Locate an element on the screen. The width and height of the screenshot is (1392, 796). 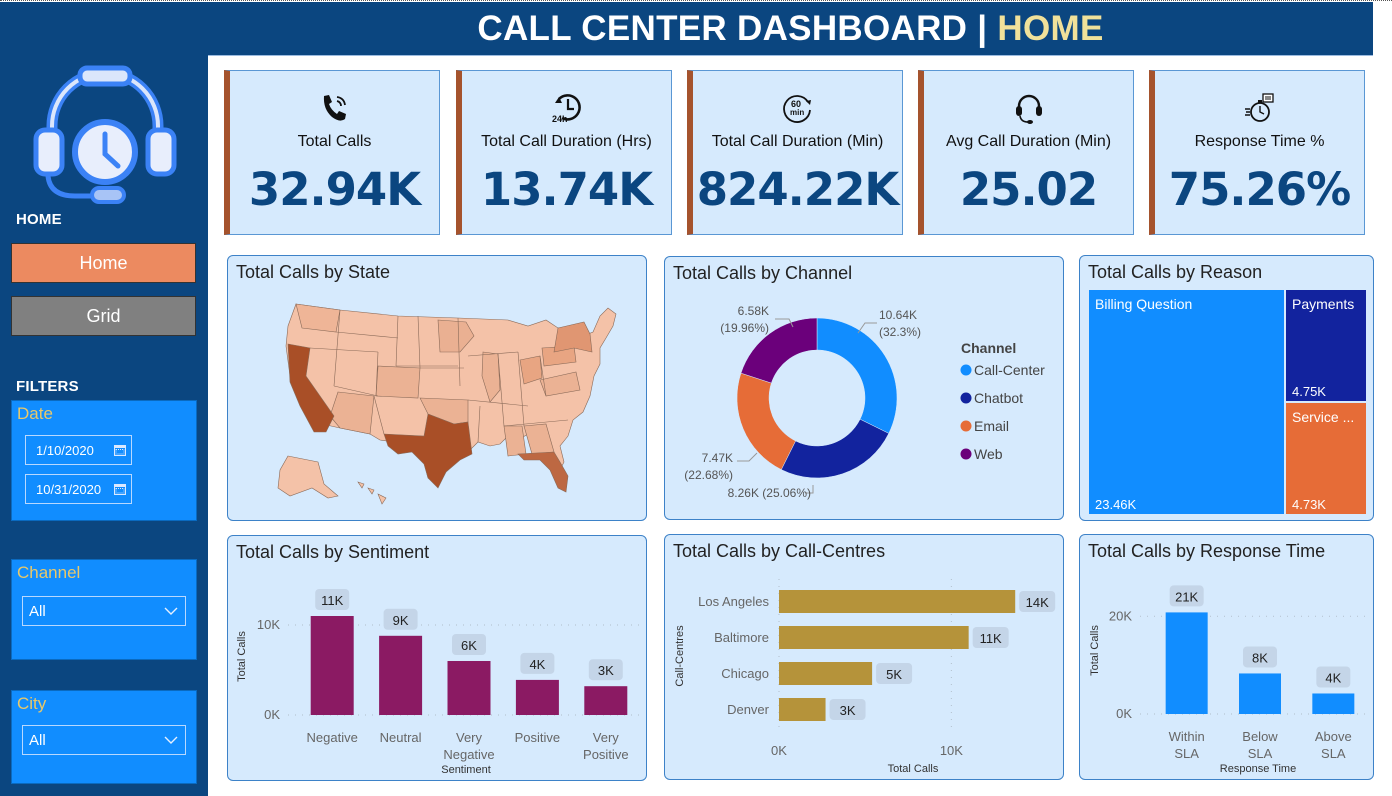
chart-title: Total Calls by Sentiment is located at coordinates (333, 552).